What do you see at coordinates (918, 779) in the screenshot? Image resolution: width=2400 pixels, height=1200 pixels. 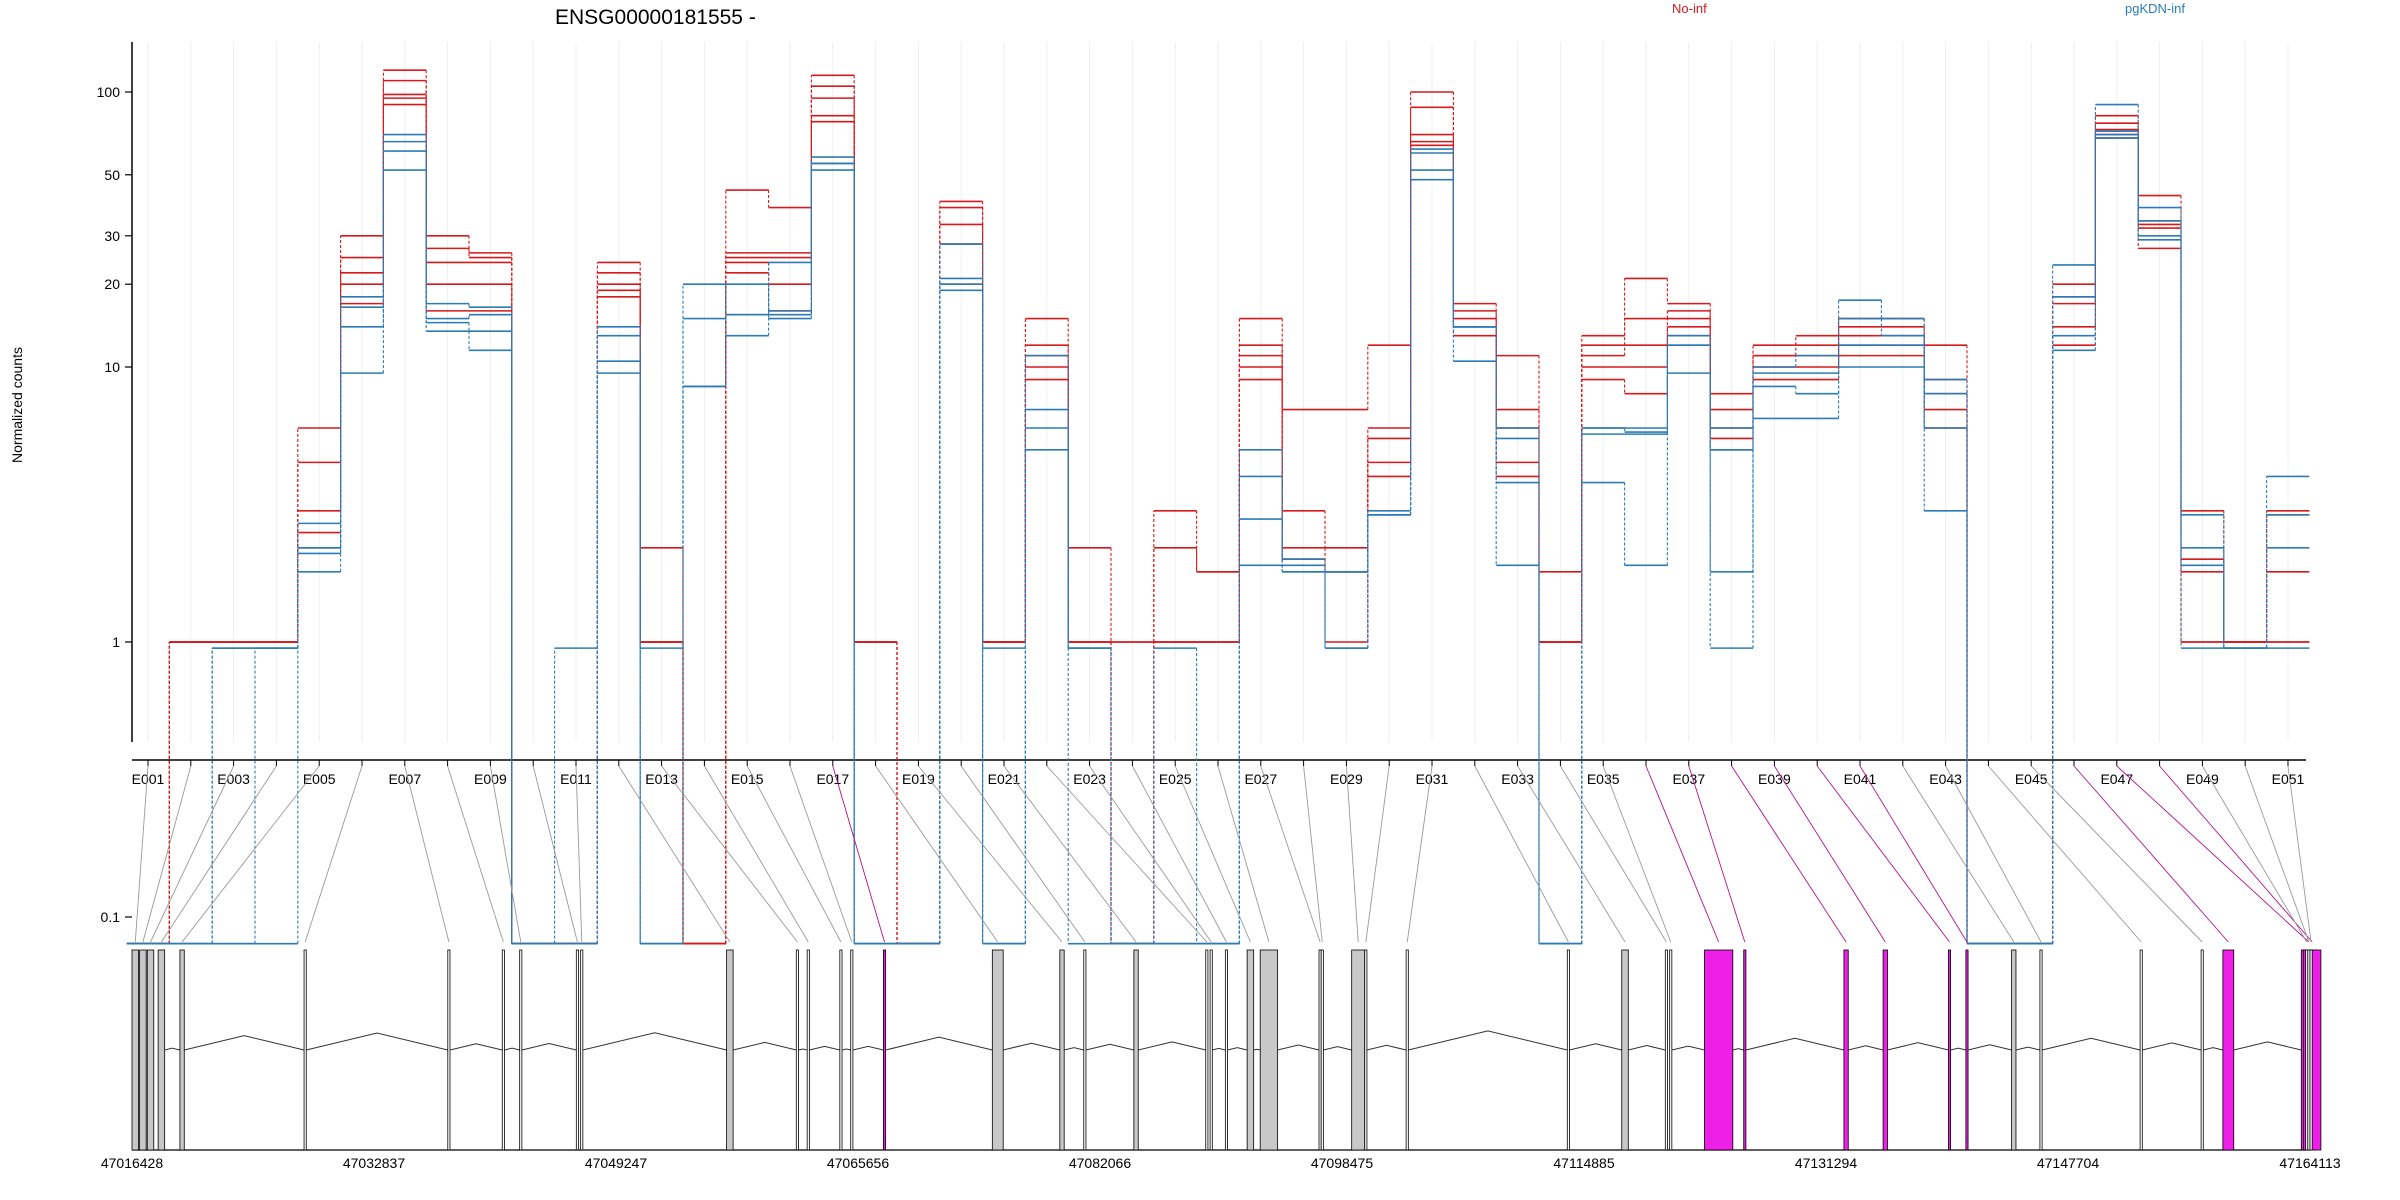 I see `x-tick-label: E019` at bounding box center [918, 779].